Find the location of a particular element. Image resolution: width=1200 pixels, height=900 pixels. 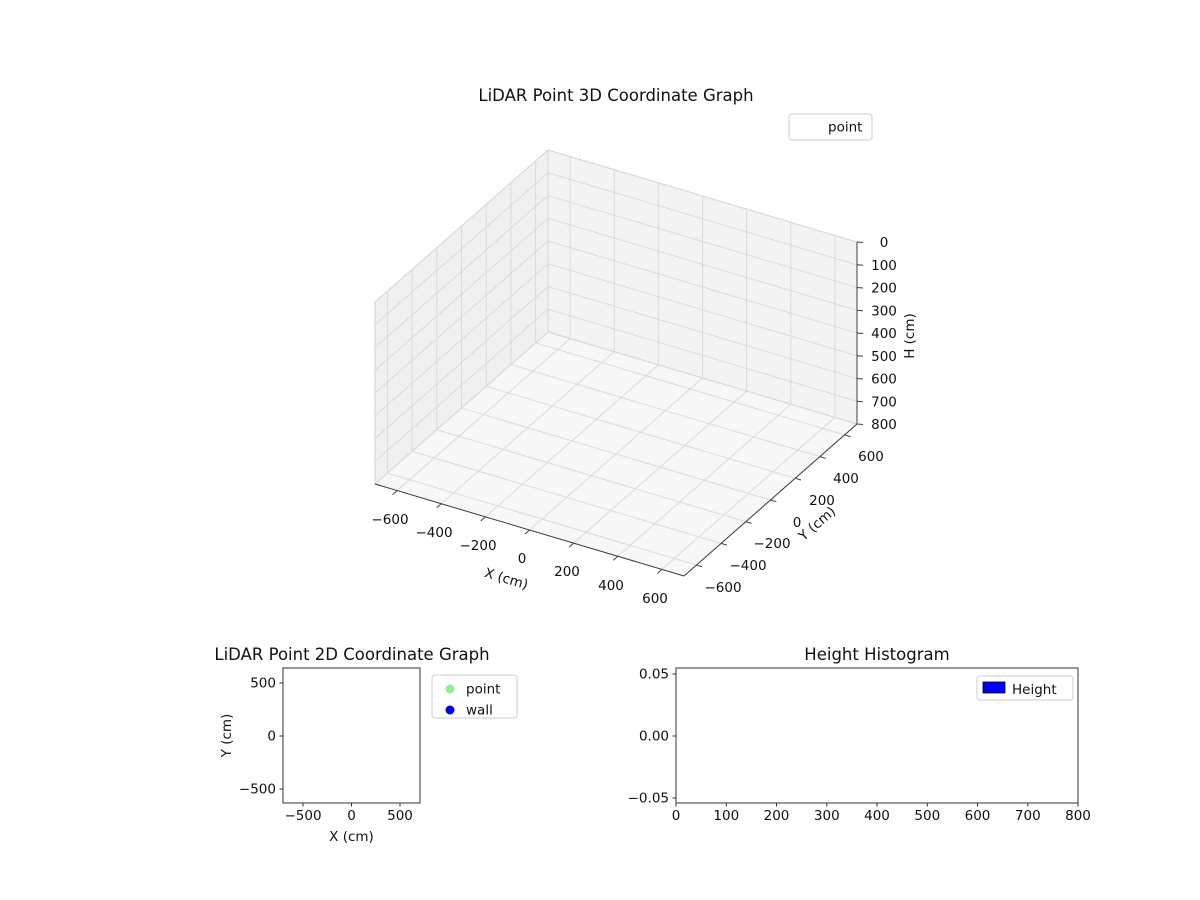

legend-marker-point is located at coordinates (450, 689).